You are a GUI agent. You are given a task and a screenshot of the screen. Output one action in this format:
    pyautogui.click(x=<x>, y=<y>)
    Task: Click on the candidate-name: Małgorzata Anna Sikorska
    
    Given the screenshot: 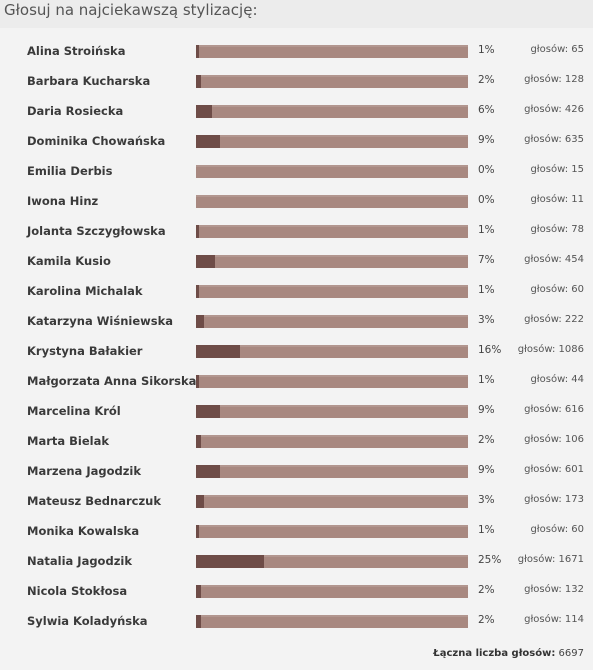 What is the action you would take?
    pyautogui.click(x=112, y=381)
    